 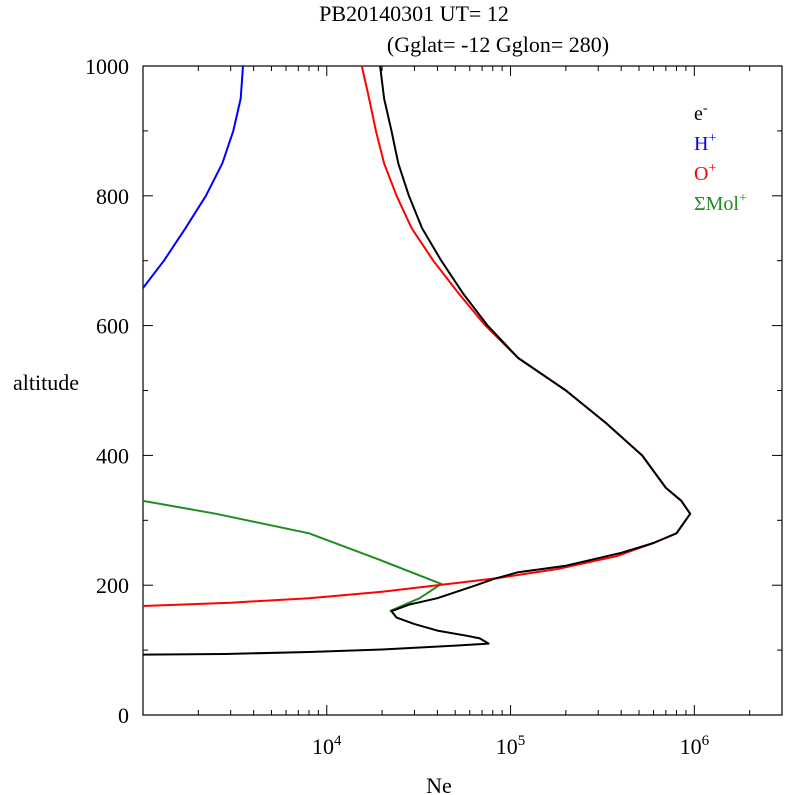 What do you see at coordinates (705, 143) in the screenshot?
I see `legend-entry: H+` at bounding box center [705, 143].